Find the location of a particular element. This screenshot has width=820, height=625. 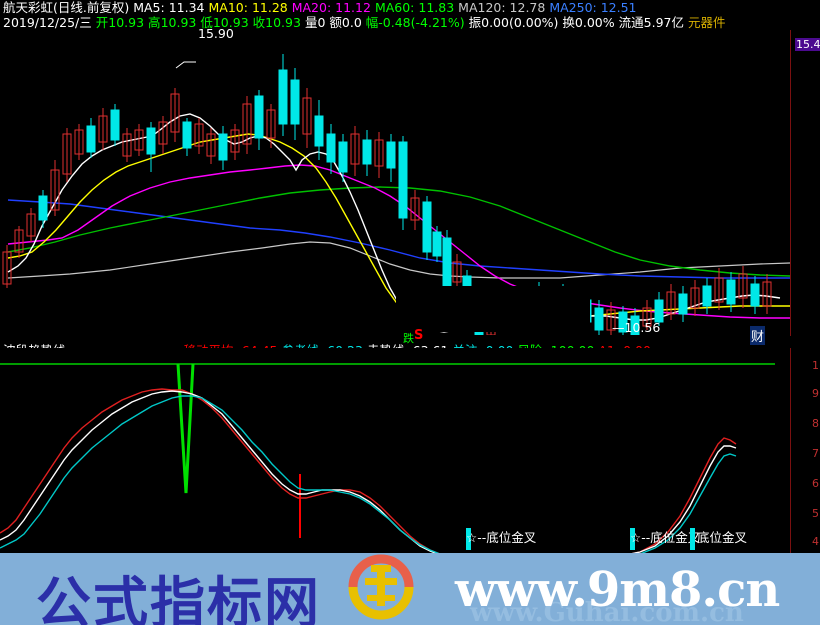

indicator-axis-label-2: 8 is located at coordinates (815, 423).